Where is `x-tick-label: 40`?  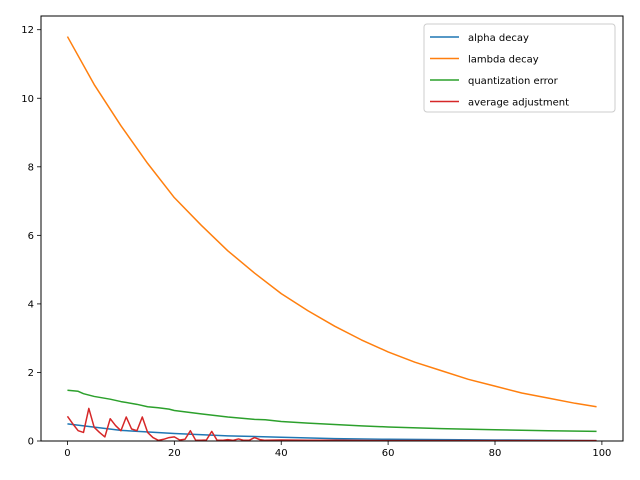
x-tick-label: 40 is located at coordinates (281, 453).